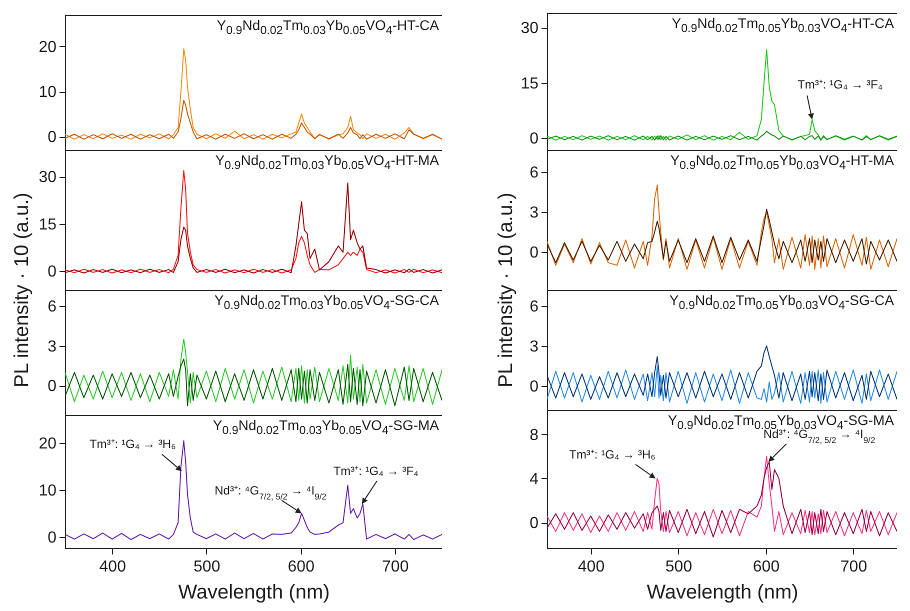  Describe the element at coordinates (534, 435) in the screenshot. I see `y-tick-label: 8` at that location.